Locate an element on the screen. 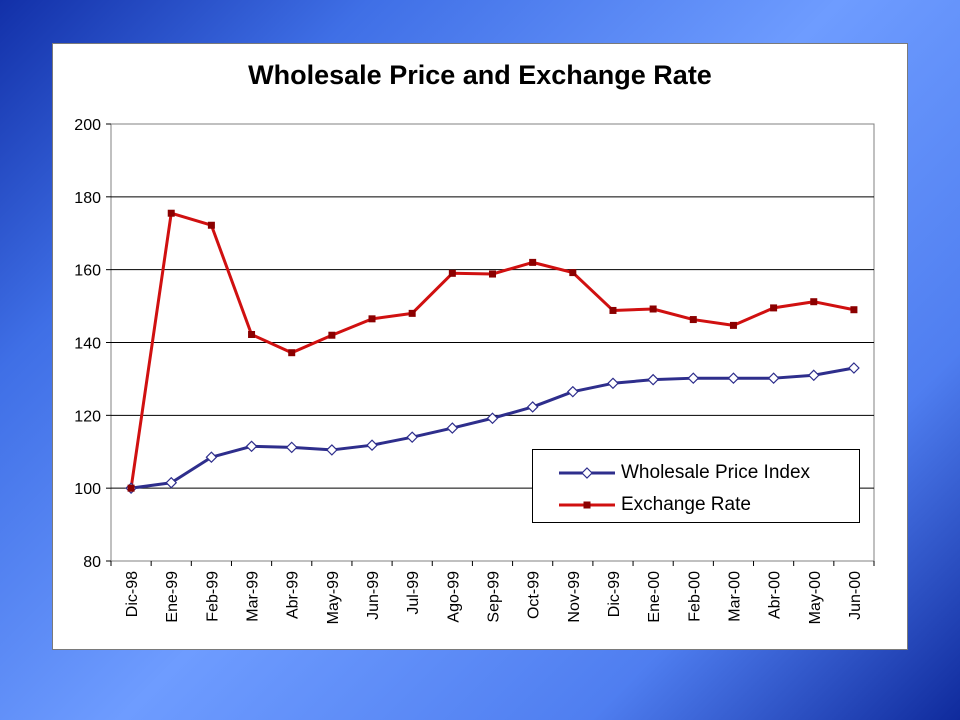  legend-label-wpi: Wholesale Price Index is located at coordinates (716, 472).